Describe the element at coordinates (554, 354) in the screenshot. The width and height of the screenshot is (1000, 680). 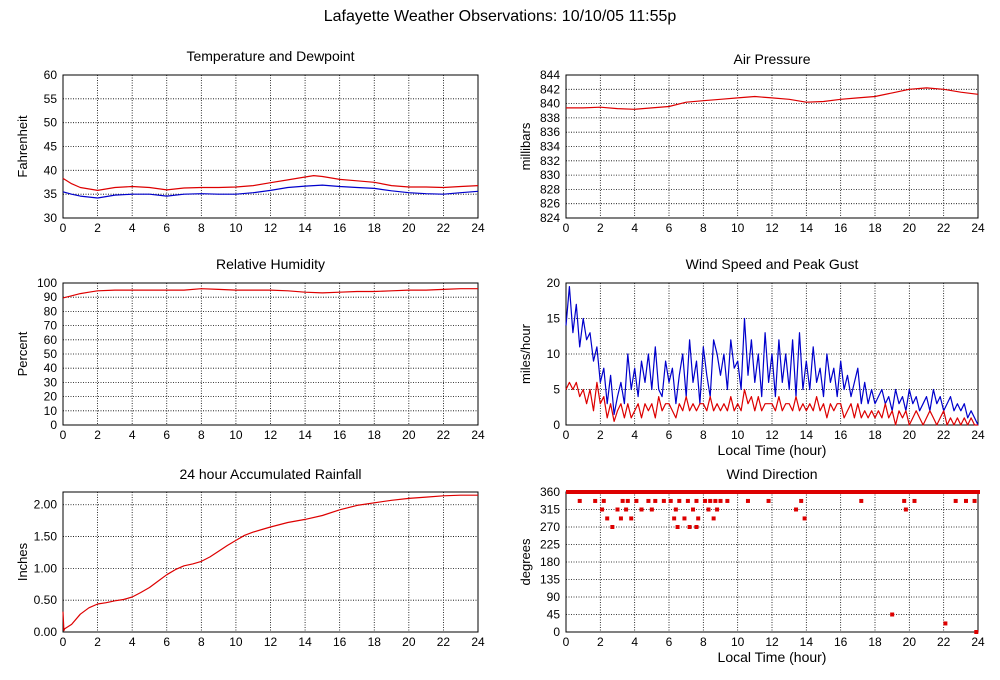
I see `y-tick-label: 10` at that location.